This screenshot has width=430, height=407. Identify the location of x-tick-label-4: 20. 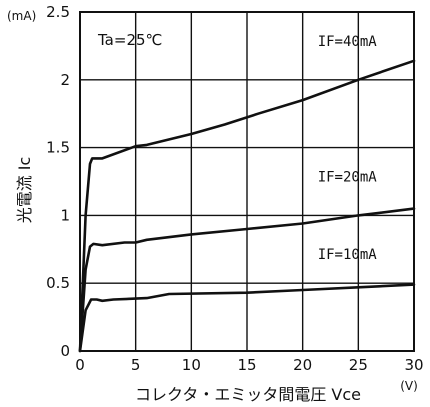
(302, 365).